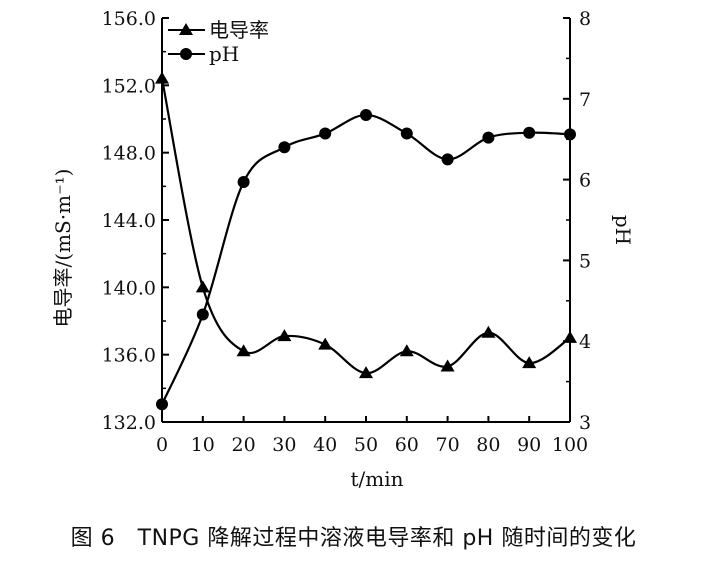 Image resolution: width=707 pixels, height=561 pixels. Describe the element at coordinates (366, 445) in the screenshot. I see `x-tick-label: 50` at that location.